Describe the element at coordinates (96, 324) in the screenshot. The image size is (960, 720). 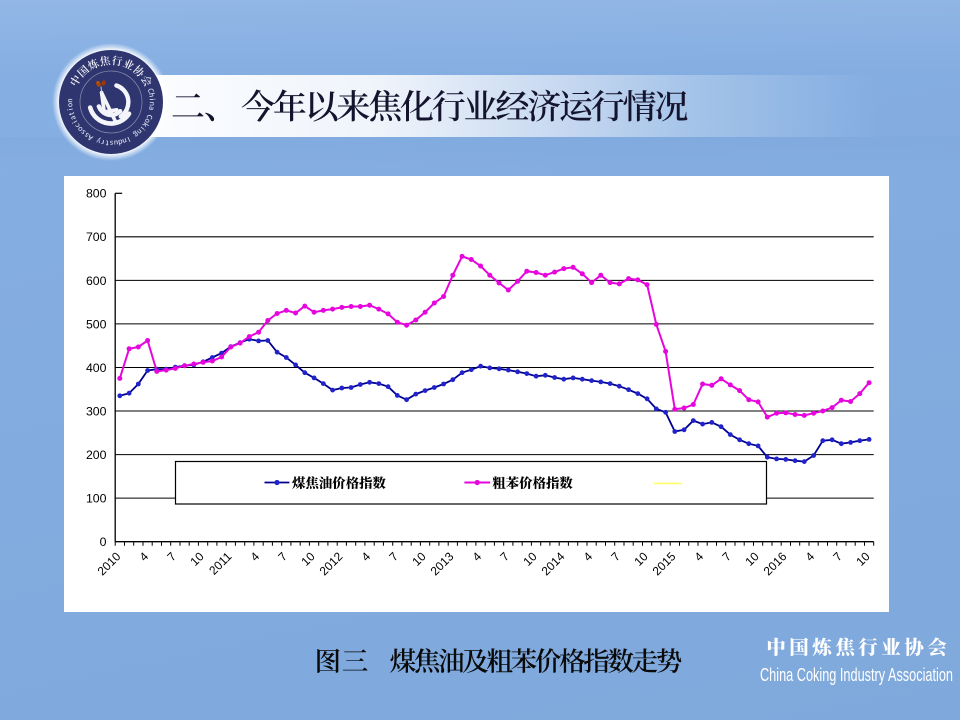
I see `svg-text: 500` at that location.